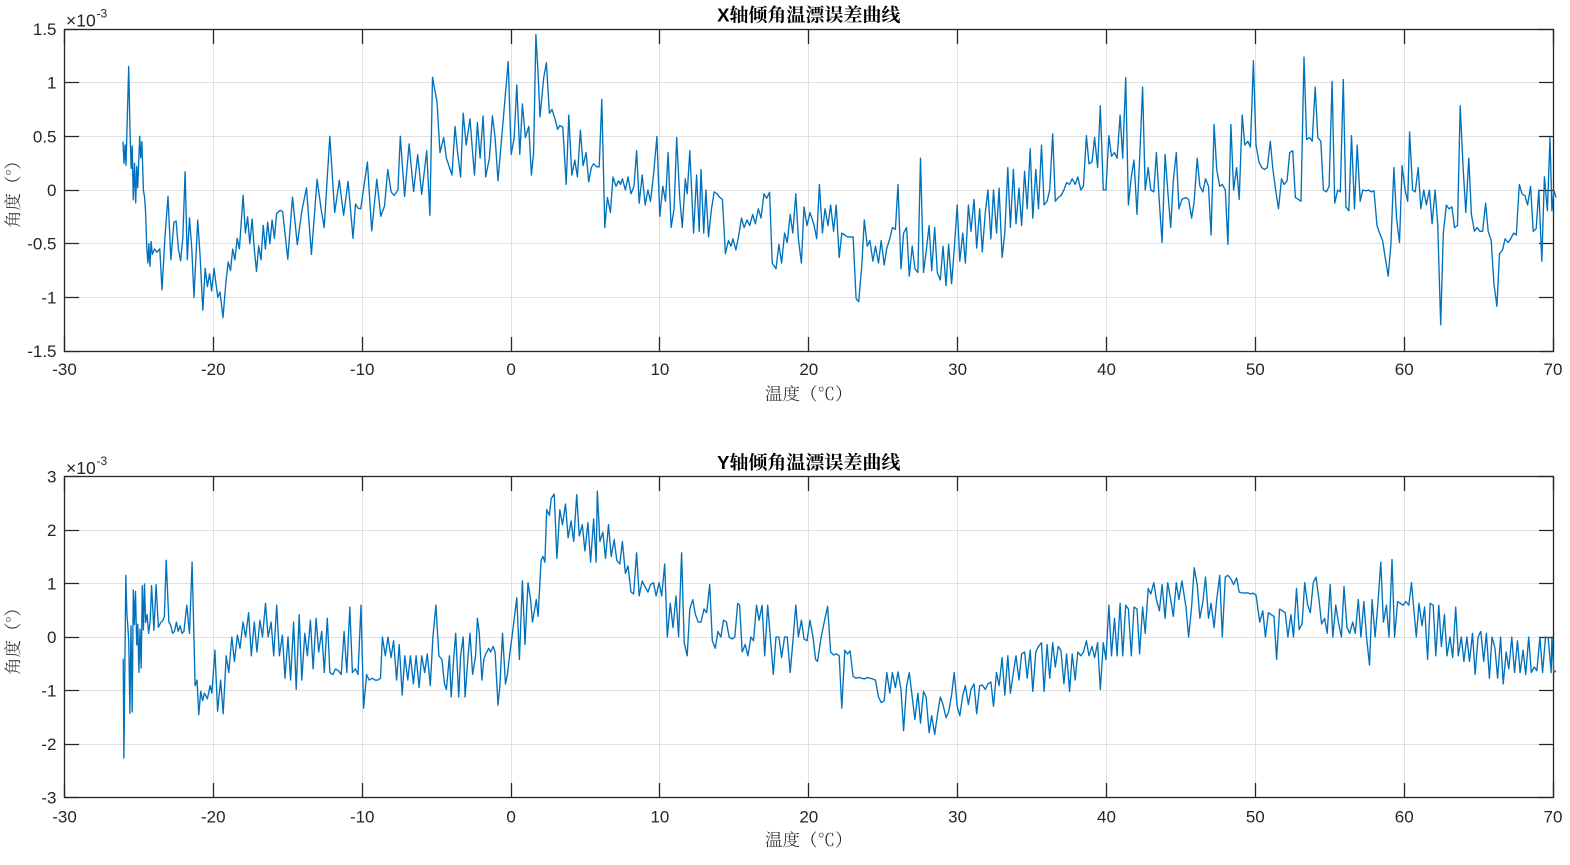 This screenshot has width=1570, height=865. Describe the element at coordinates (51, 477) in the screenshot. I see `svg-text: 3` at that location.